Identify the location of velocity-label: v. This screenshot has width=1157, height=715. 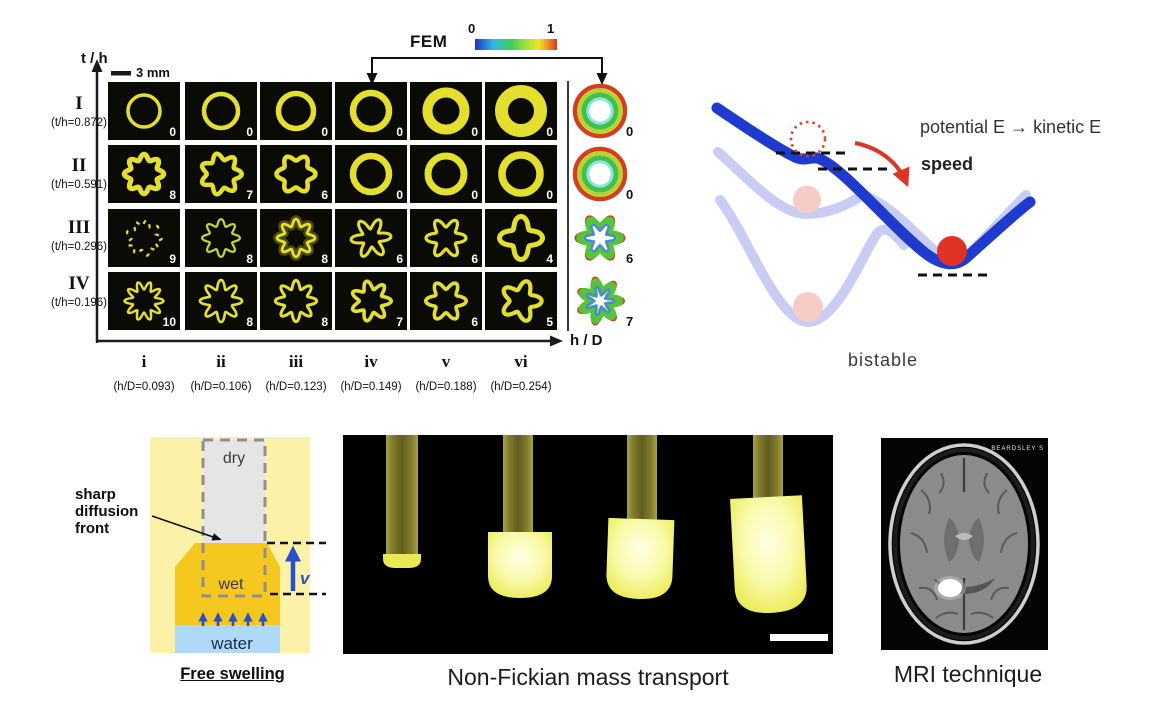
(305, 578).